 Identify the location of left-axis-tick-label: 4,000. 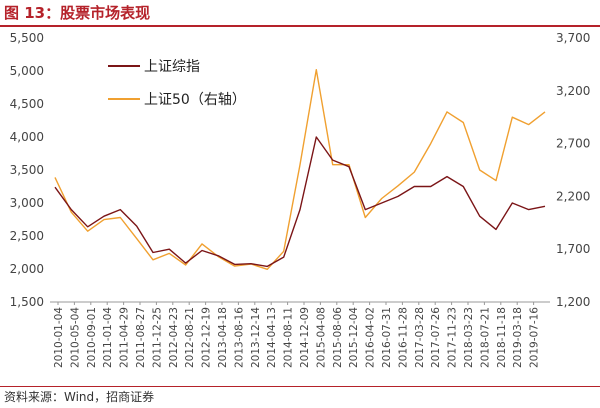
(27, 137).